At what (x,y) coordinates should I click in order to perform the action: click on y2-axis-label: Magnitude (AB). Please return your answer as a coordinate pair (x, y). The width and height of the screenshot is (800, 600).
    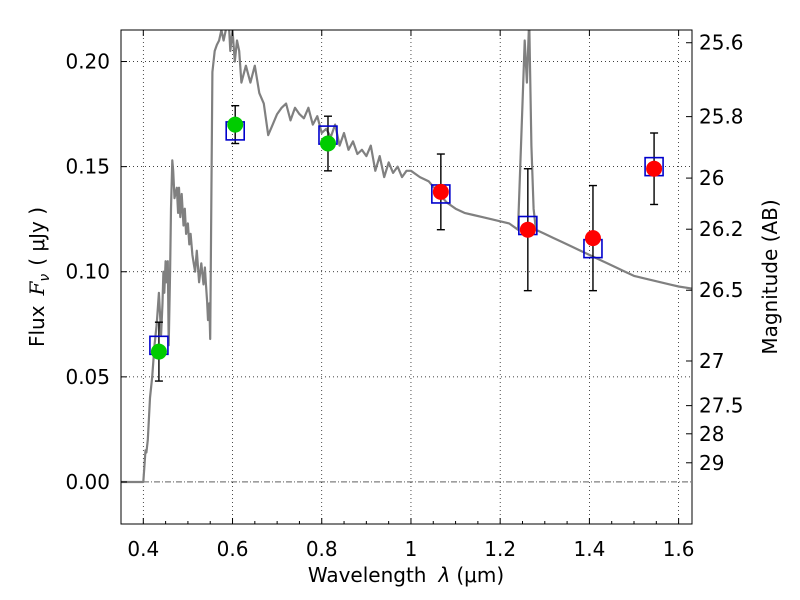
    Looking at the image, I should click on (770, 276).